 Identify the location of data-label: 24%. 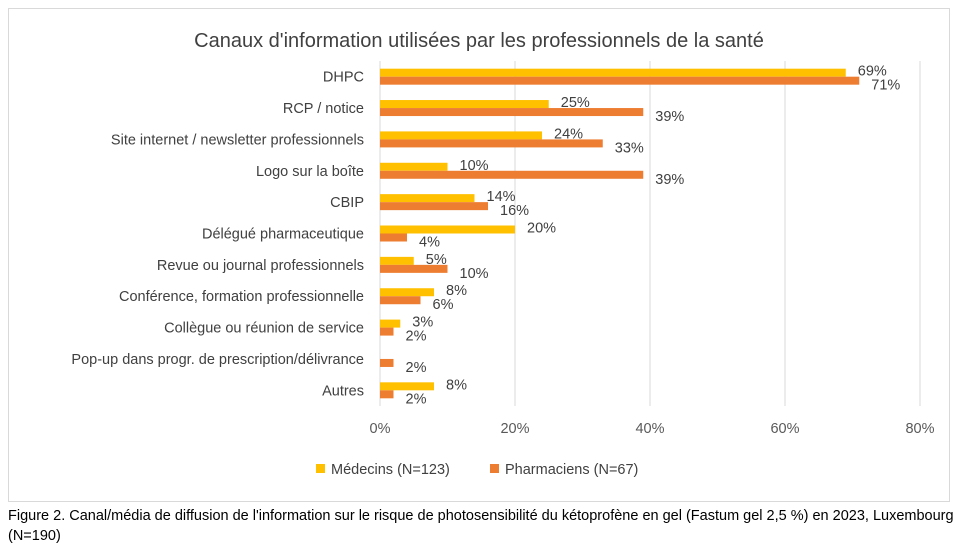
(568, 134).